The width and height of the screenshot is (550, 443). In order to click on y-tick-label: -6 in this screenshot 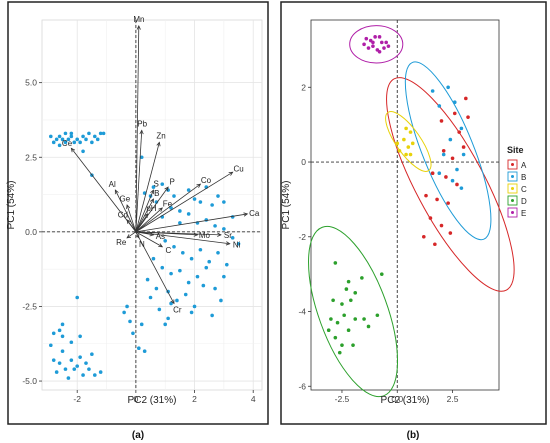, I will do `click(302, 386)`.